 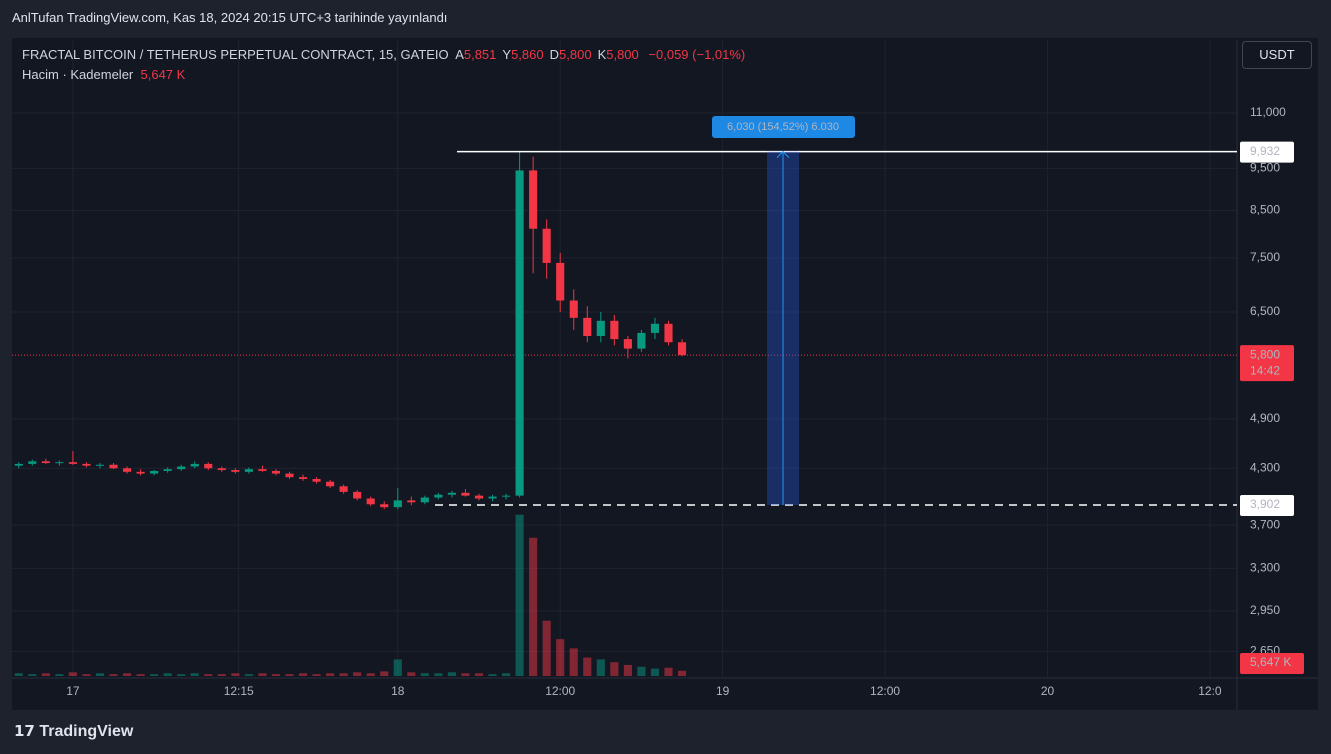 I want to click on y-tick-label: 4,900, so click(x=1265, y=418).